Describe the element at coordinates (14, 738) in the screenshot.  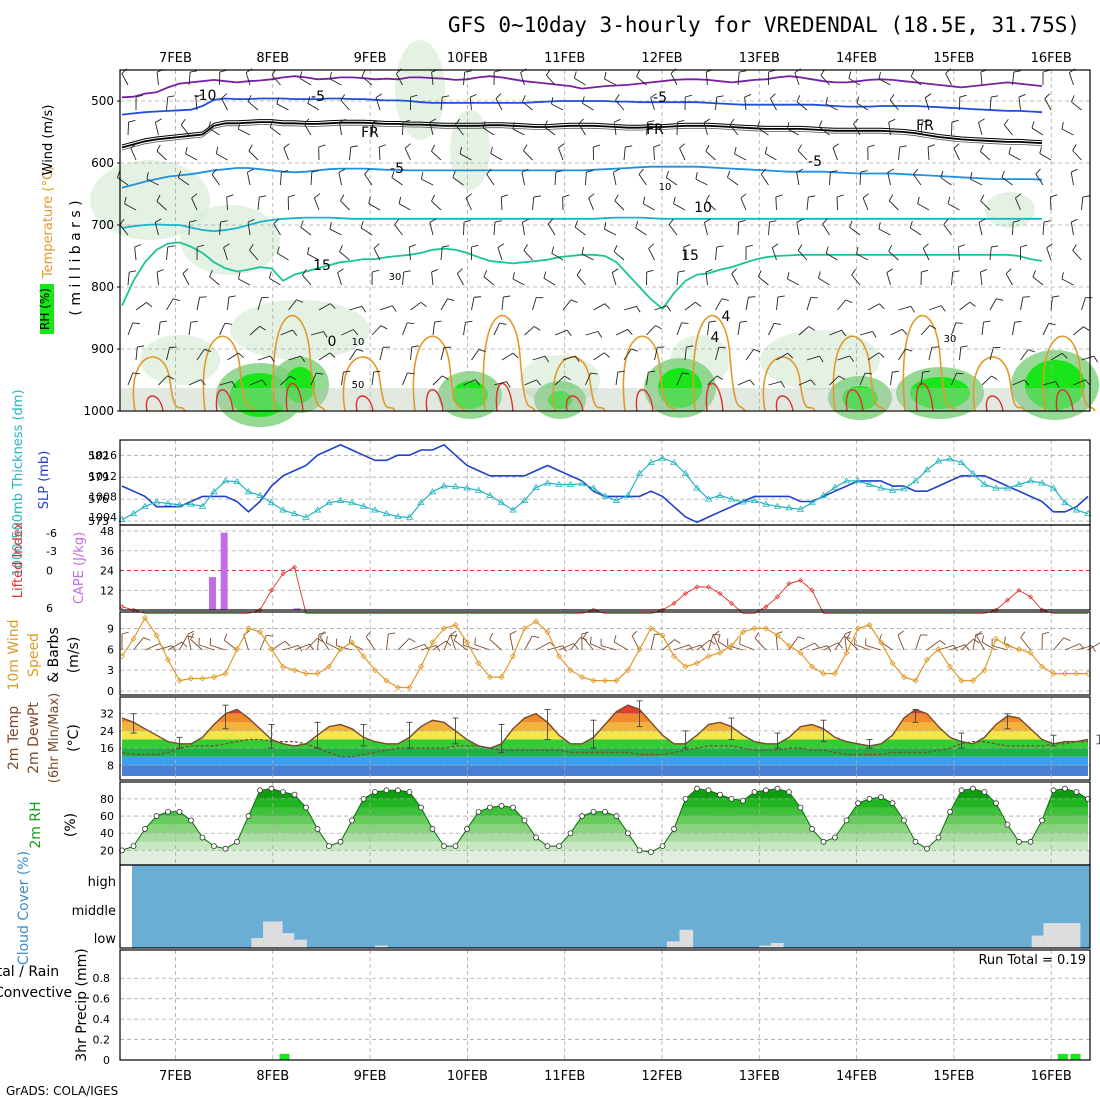
I see `ylabel-2m-temp: 2m Temp` at that location.